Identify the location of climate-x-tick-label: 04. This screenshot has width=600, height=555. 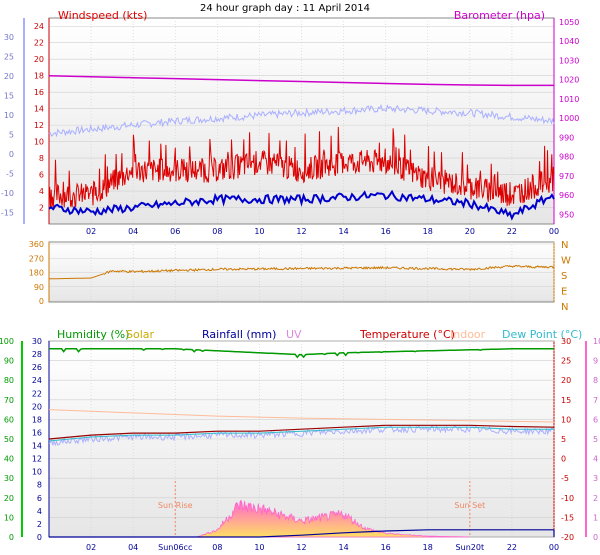
(133, 547).